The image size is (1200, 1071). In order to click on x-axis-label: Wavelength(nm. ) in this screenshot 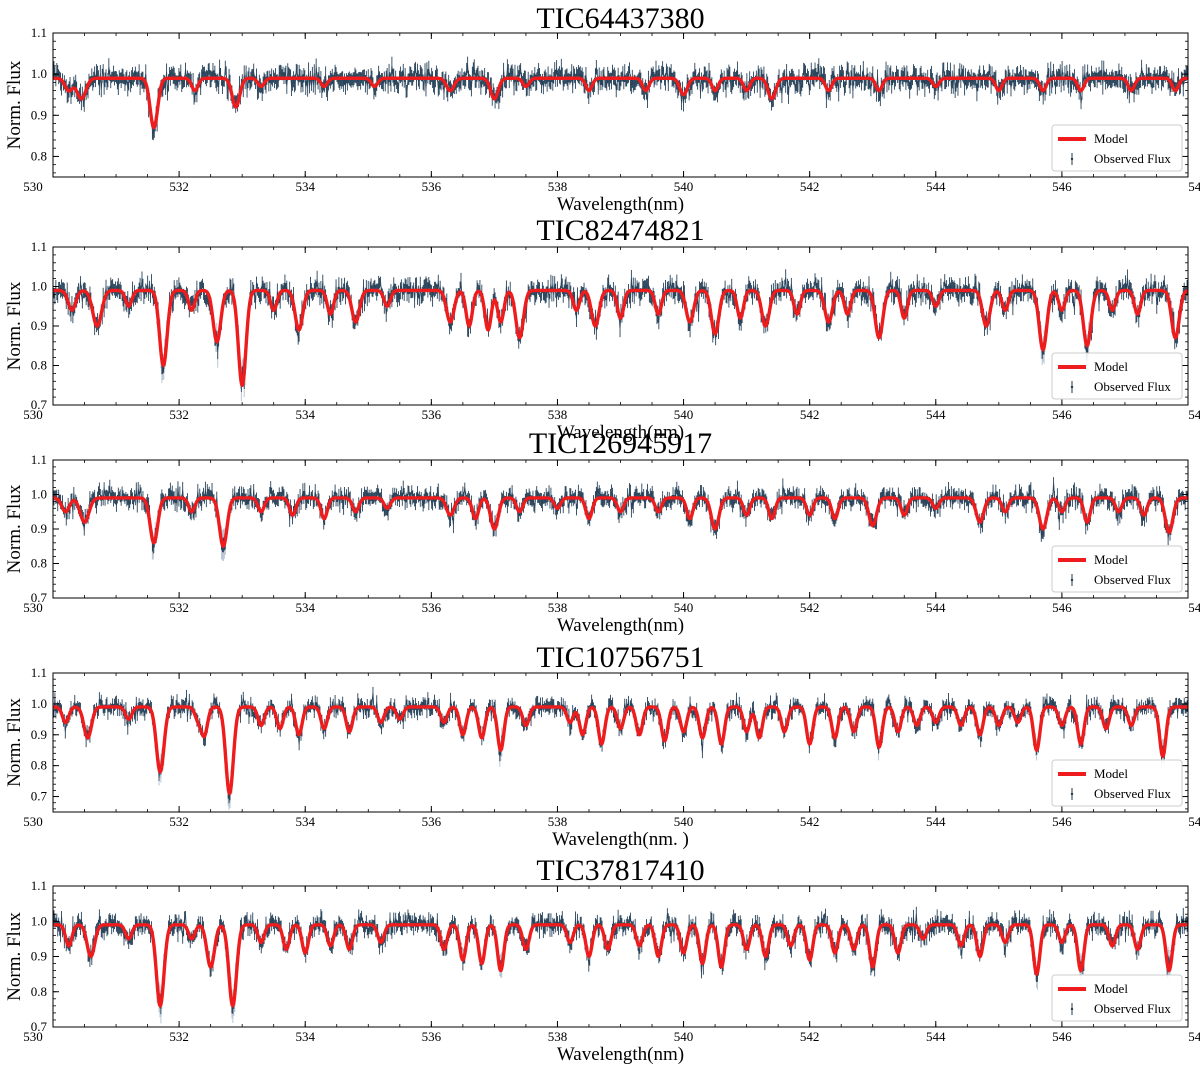, I will do `click(620, 839)`.